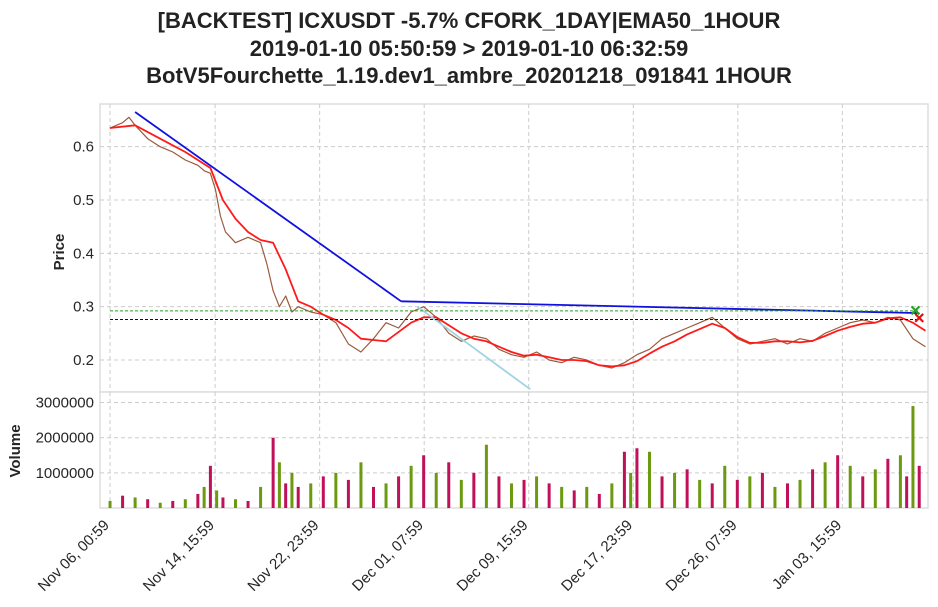 The height and width of the screenshot is (607, 938). I want to click on price-y-tick-label: 0.2, so click(83, 360).